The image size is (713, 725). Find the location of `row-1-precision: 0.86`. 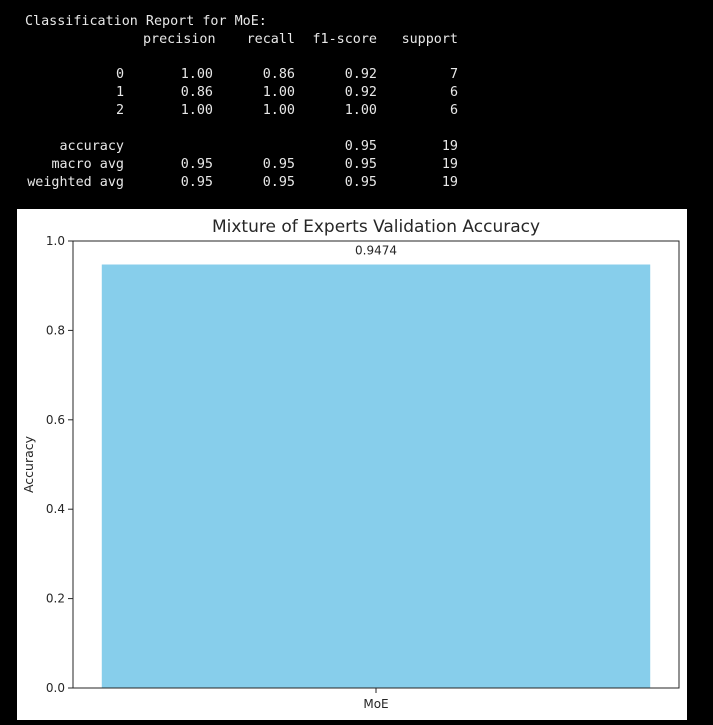

row-1-precision: 0.86 is located at coordinates (196, 92).